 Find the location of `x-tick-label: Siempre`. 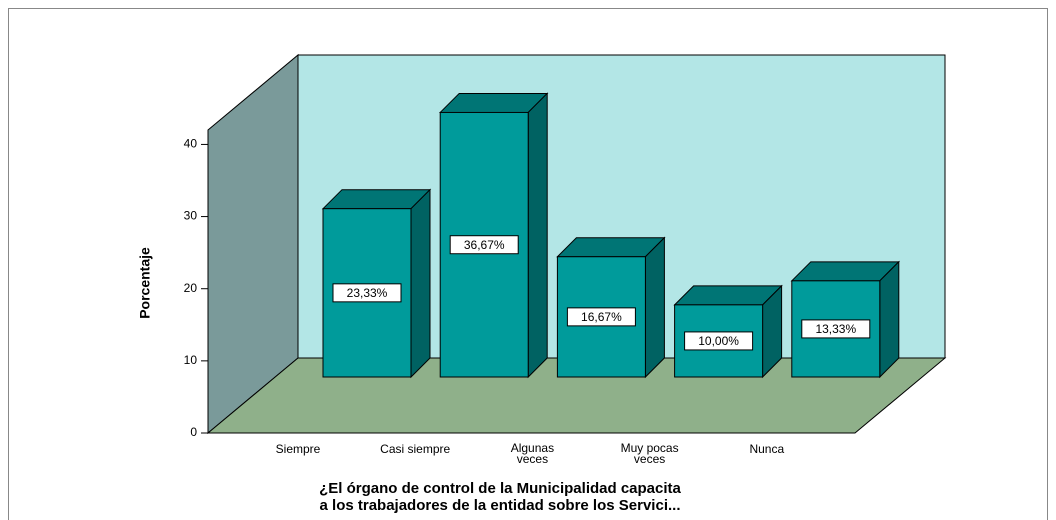

x-tick-label: Siempre is located at coordinates (298, 449).